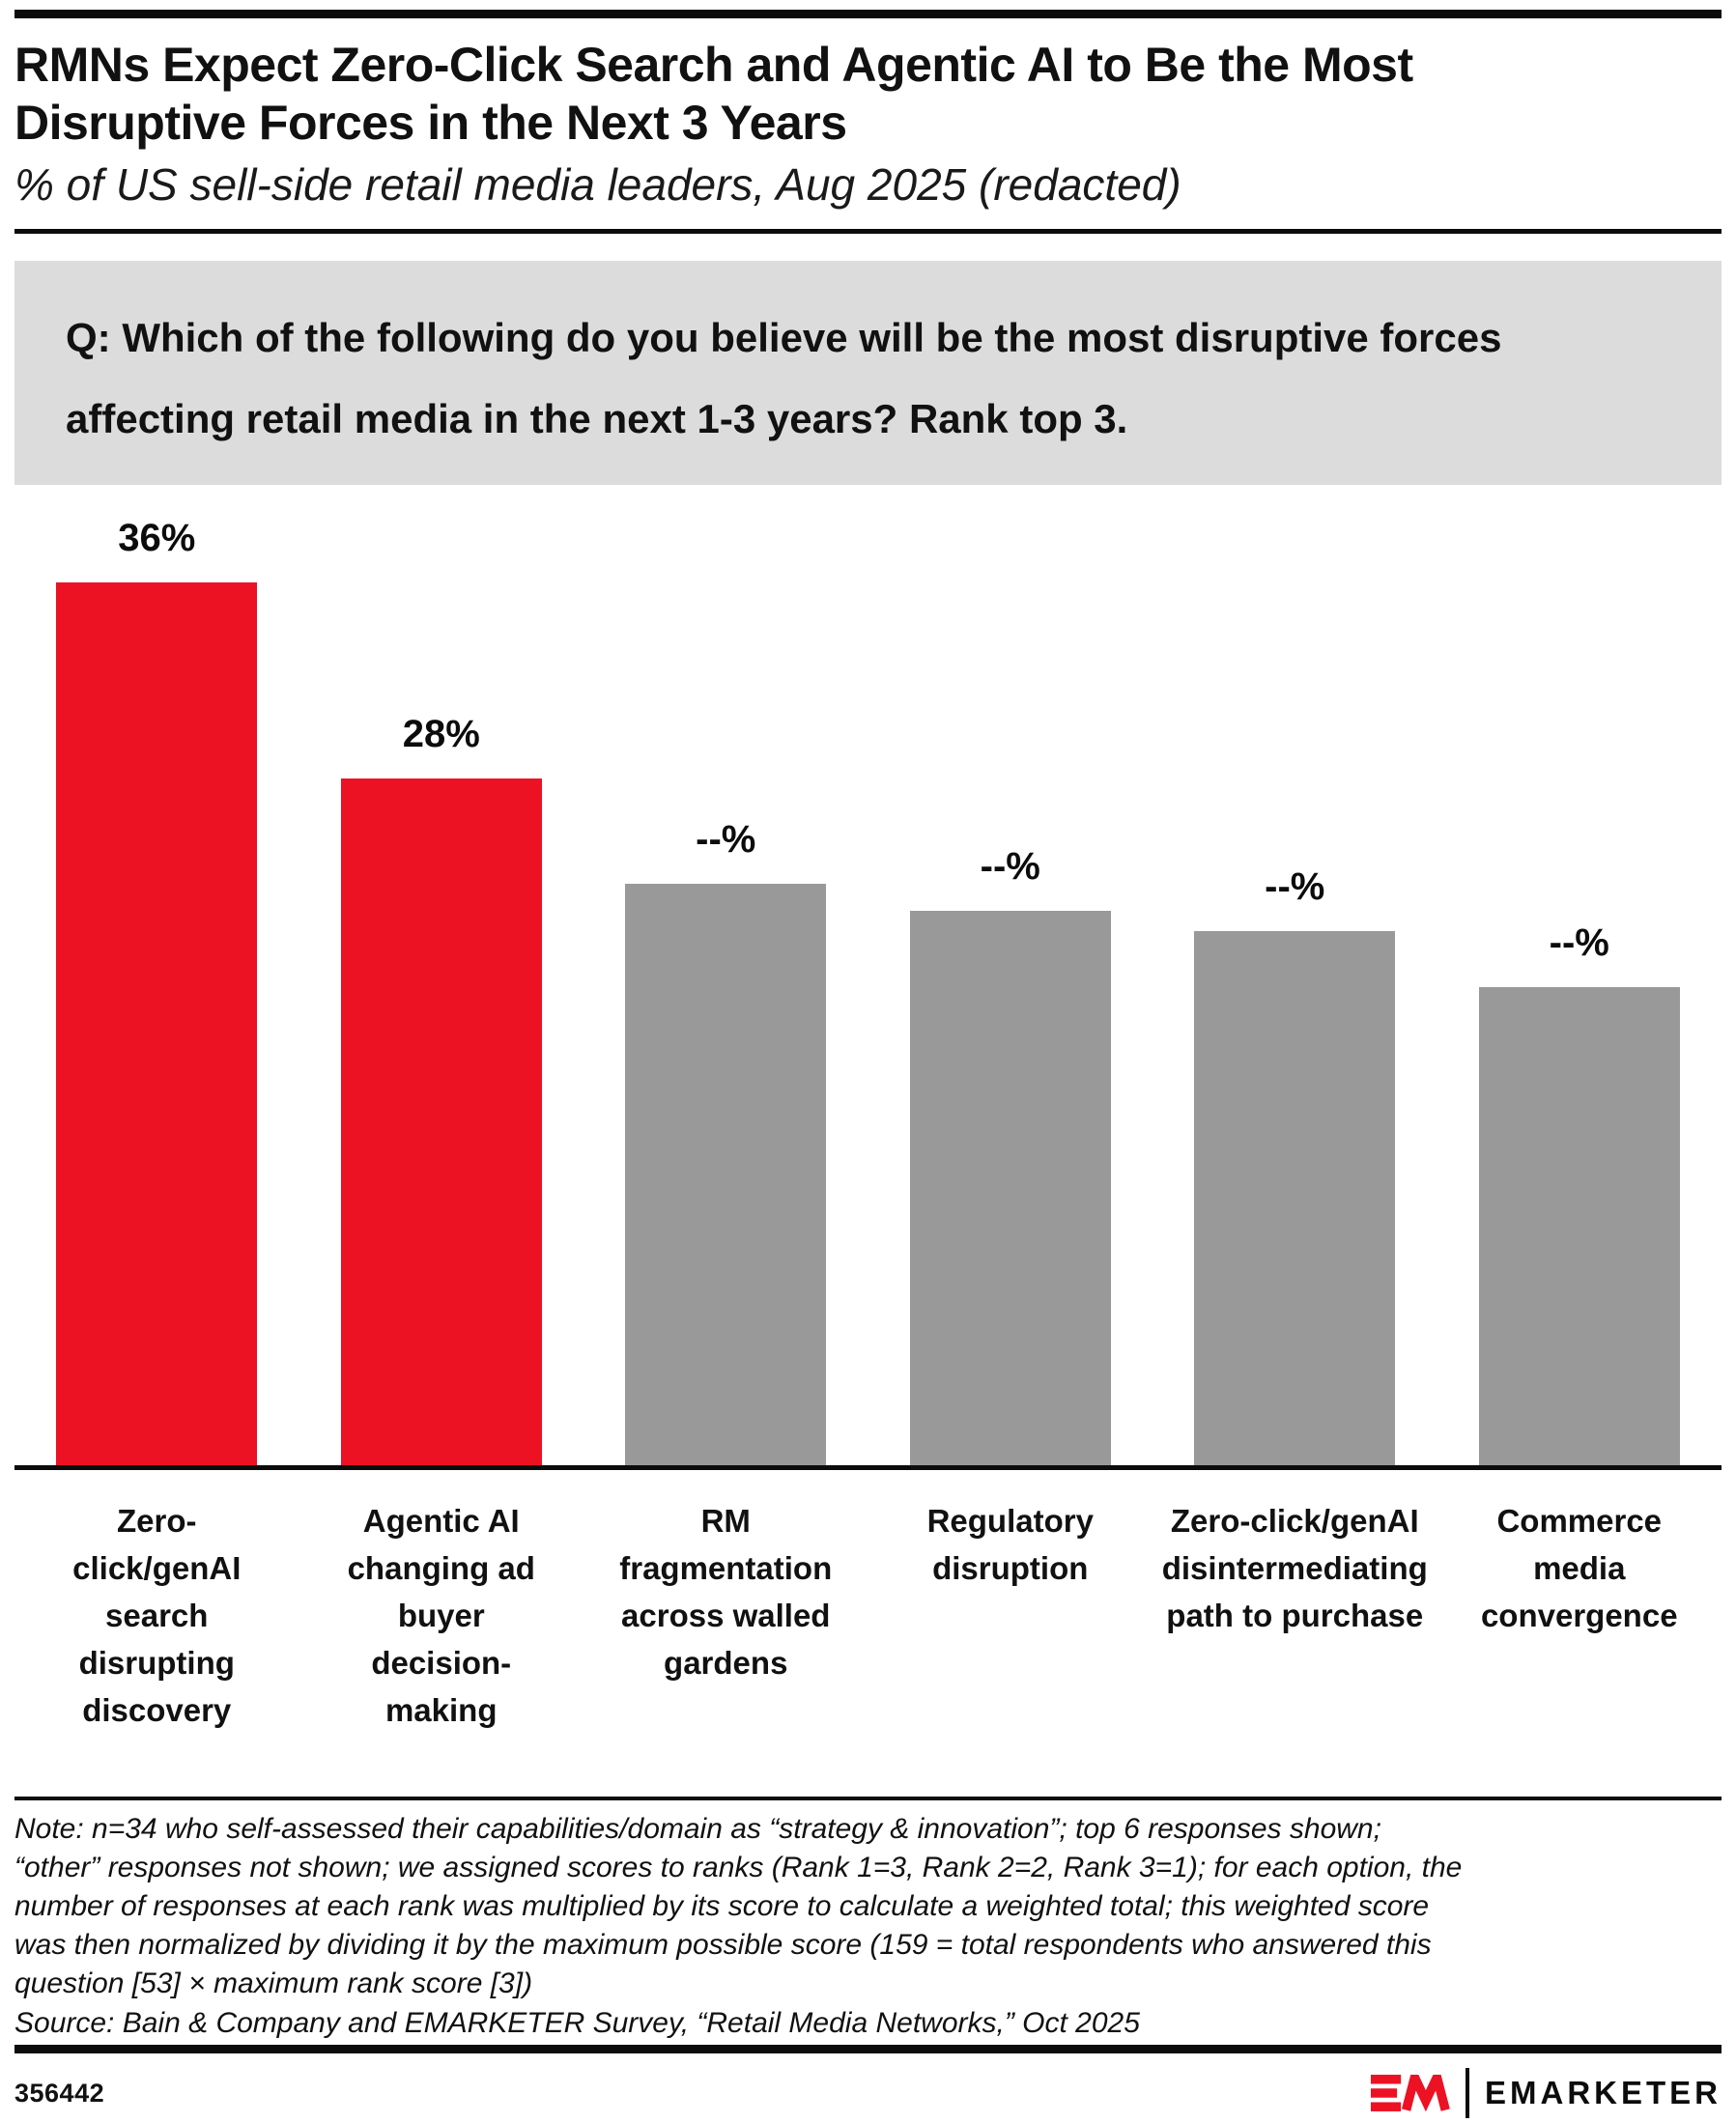 The width and height of the screenshot is (1736, 2123). I want to click on category-column: RM fragmentation across walled gardens, so click(725, 1618).